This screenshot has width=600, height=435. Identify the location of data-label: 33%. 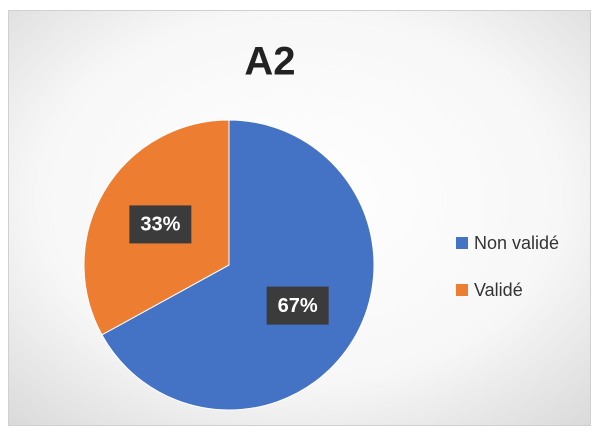
(160, 225).